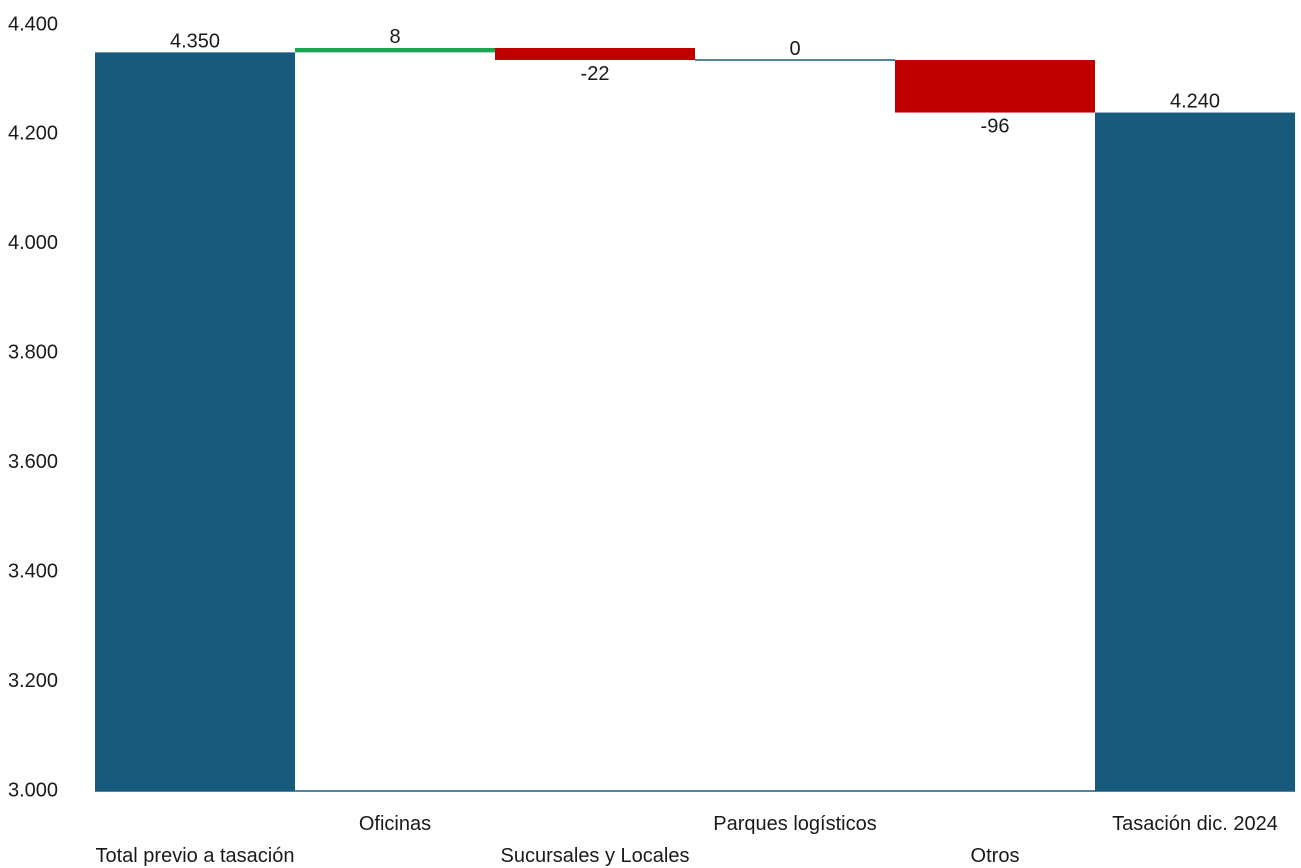 This screenshot has width=1301, height=868. Describe the element at coordinates (394, 37) in the screenshot. I see `data-label: 8` at that location.